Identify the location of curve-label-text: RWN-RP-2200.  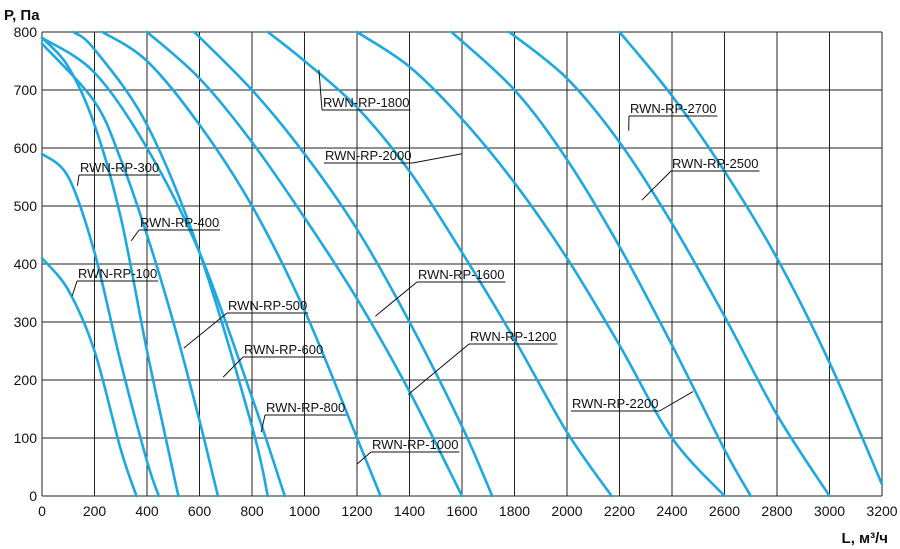
(615, 403).